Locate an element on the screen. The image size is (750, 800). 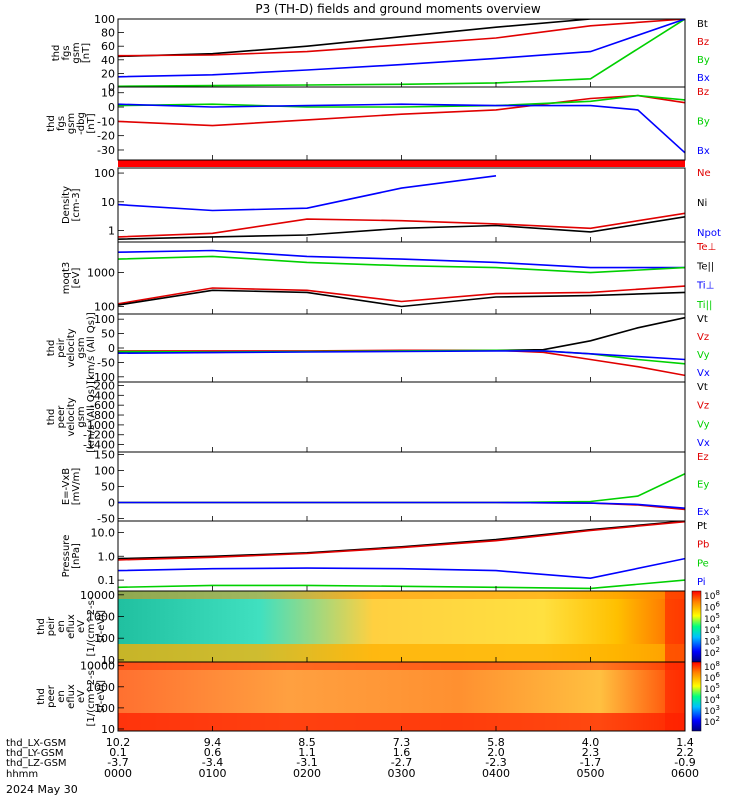
x-tick-label: -0.9 is located at coordinates (684, 762).